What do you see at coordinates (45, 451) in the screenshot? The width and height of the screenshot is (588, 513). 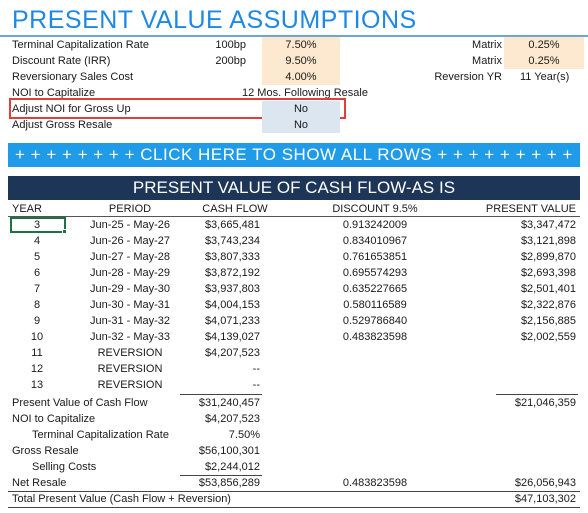 I see `gross-resale-label: Gross Resale` at bounding box center [45, 451].